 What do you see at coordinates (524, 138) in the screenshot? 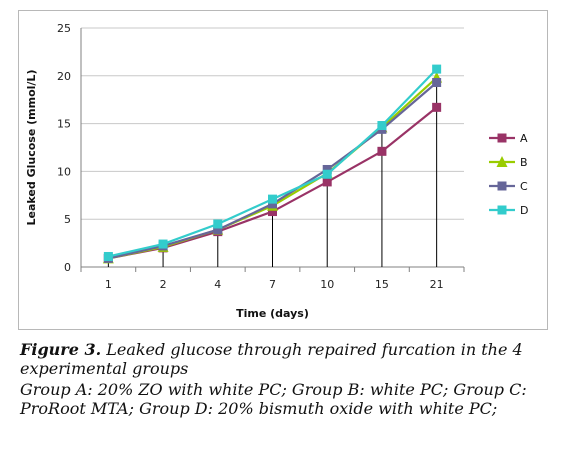
I see `legend-label: A` at bounding box center [524, 138].